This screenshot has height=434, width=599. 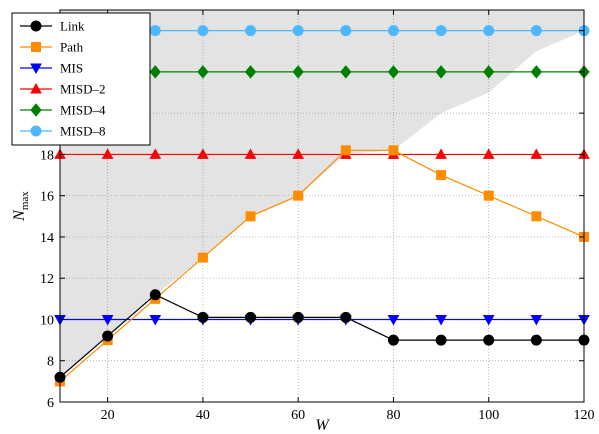 I want to click on x-tick-label: 20, so click(x=108, y=415).